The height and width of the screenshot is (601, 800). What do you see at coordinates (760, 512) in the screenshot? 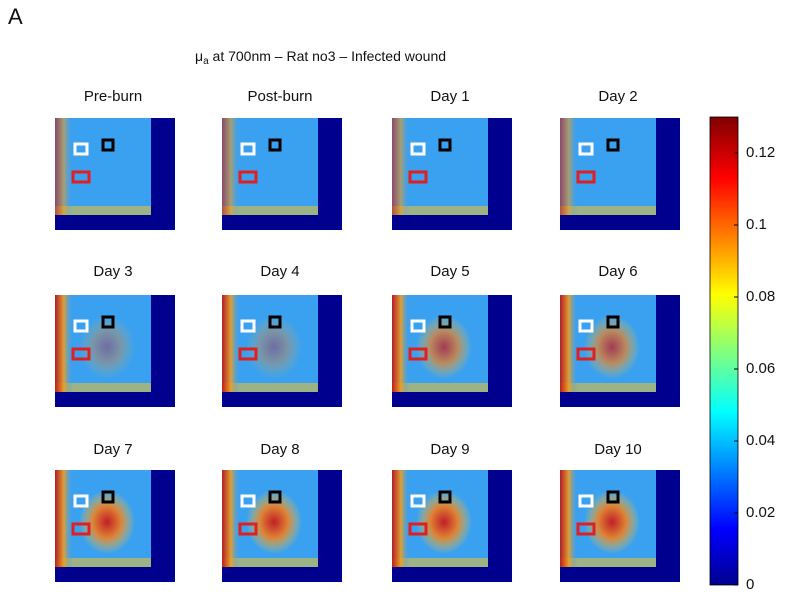
I see `colorbar-tick-label: 0.02` at bounding box center [760, 512].